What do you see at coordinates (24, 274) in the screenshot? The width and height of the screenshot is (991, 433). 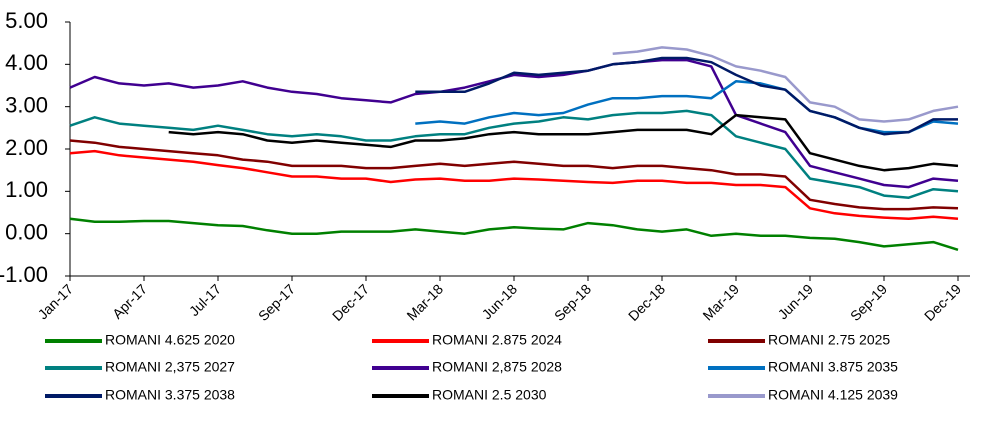 I see `y-tick-label: -1.00` at bounding box center [24, 274].